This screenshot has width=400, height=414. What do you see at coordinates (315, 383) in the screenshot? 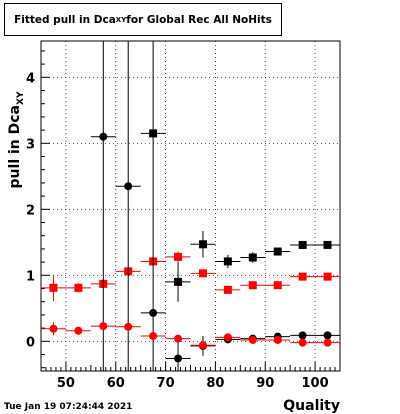
I see `x-tick-label: 100` at bounding box center [315, 383].